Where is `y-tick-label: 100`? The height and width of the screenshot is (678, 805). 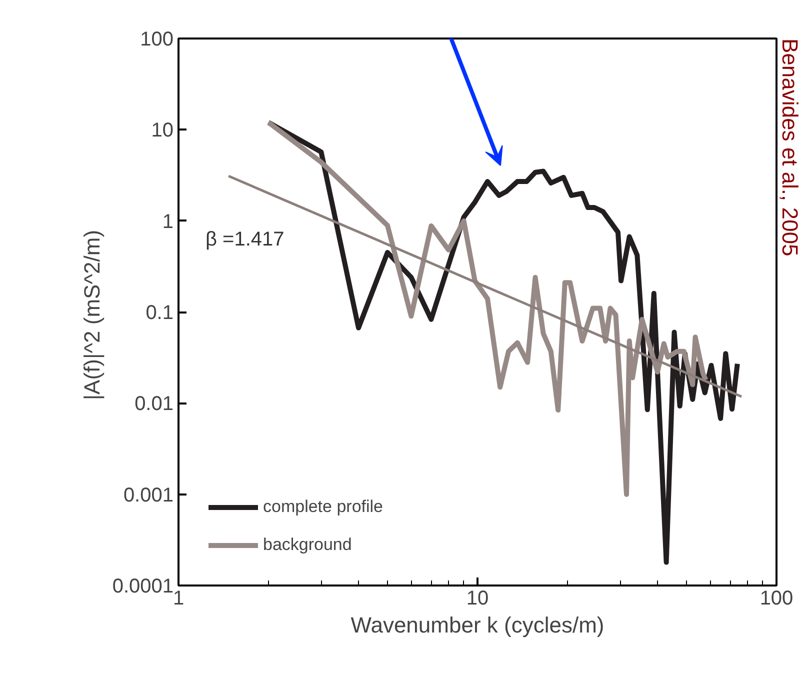
y-tick-label: 100 is located at coordinates (157, 39).